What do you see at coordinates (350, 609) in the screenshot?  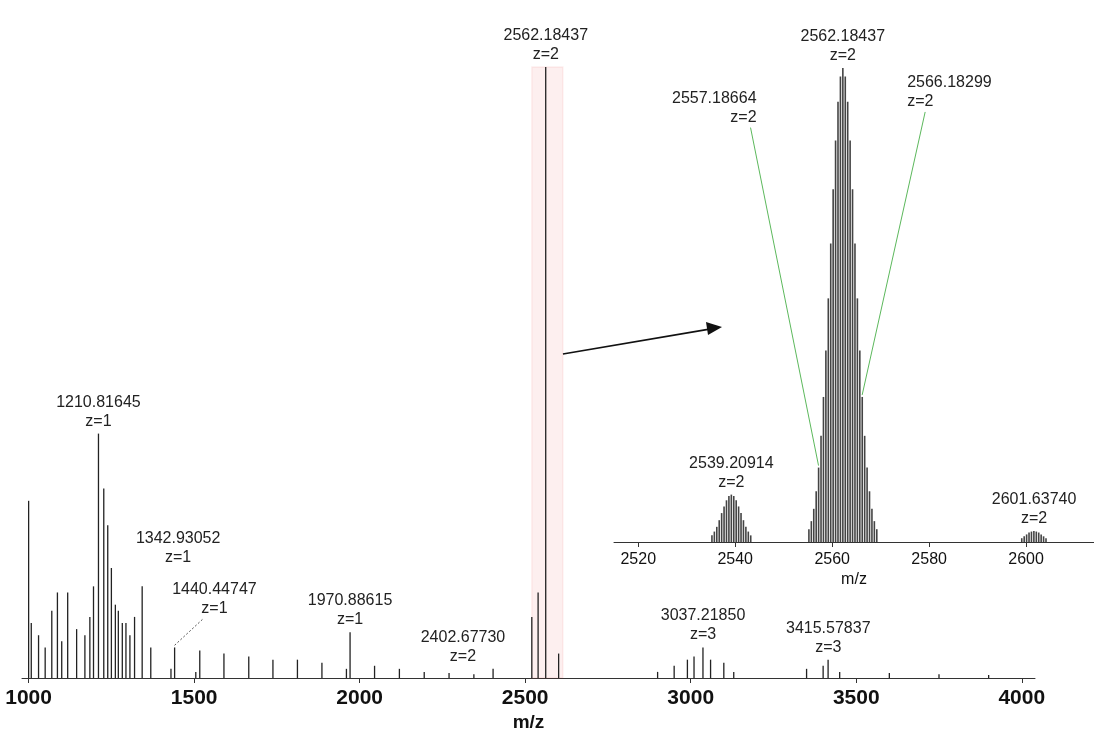 I see `annotation: 1970.88615 z=1` at bounding box center [350, 609].